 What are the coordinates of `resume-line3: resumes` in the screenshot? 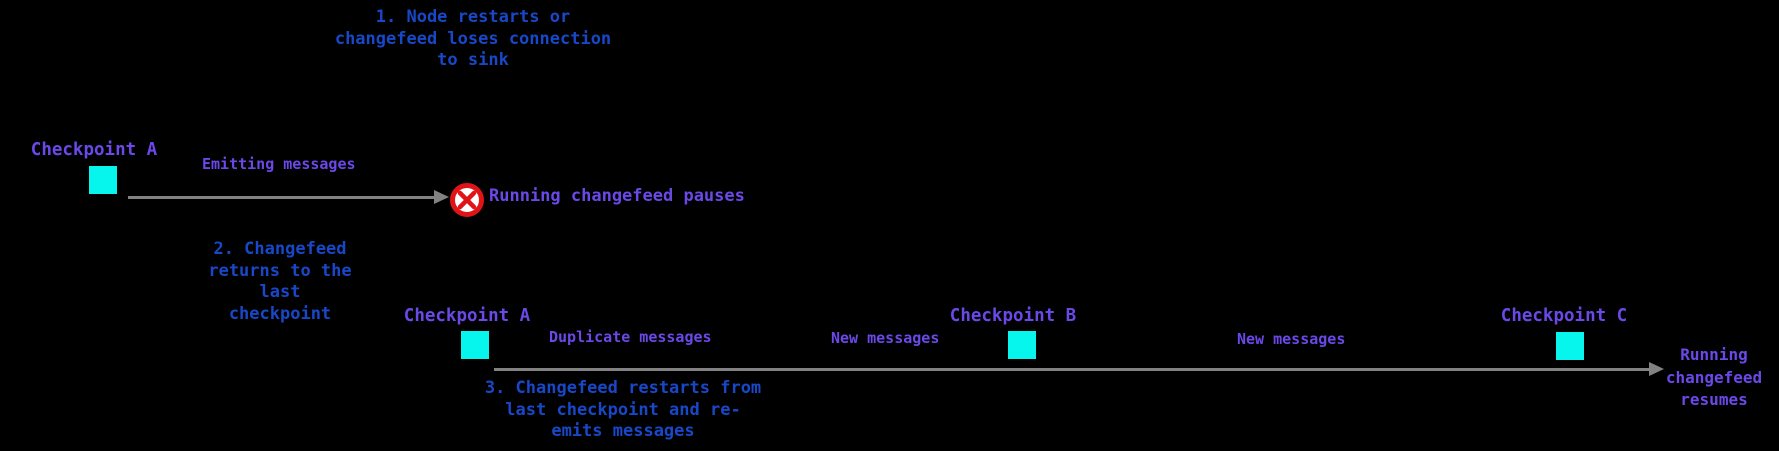 It's located at (1714, 399).